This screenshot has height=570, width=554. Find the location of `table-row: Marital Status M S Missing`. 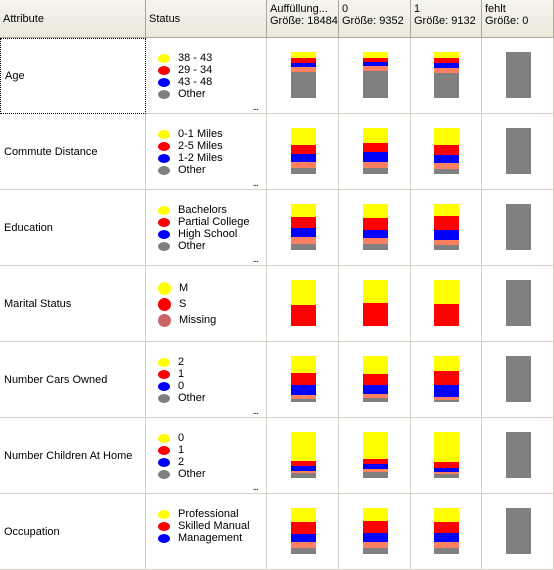

table-row: Marital Status M S Missing is located at coordinates (277, 304).